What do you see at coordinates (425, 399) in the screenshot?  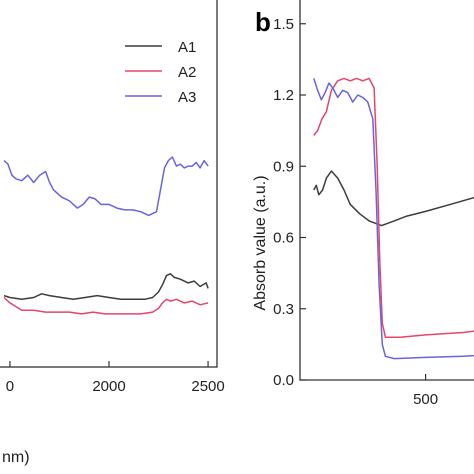 I see `x-tick-label: 500` at bounding box center [425, 399].